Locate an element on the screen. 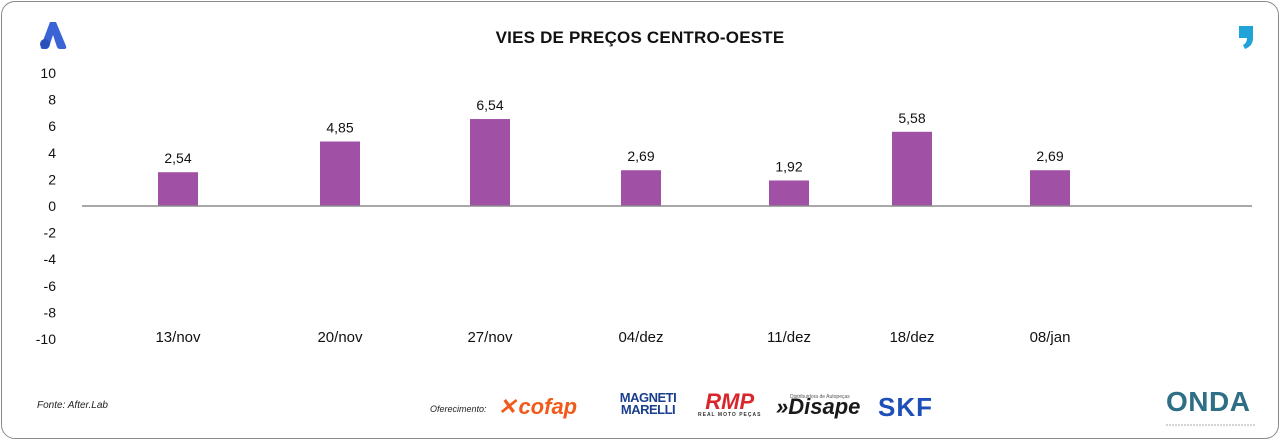 The image size is (1280, 440). y-tick-label: 6 is located at coordinates (52, 126).